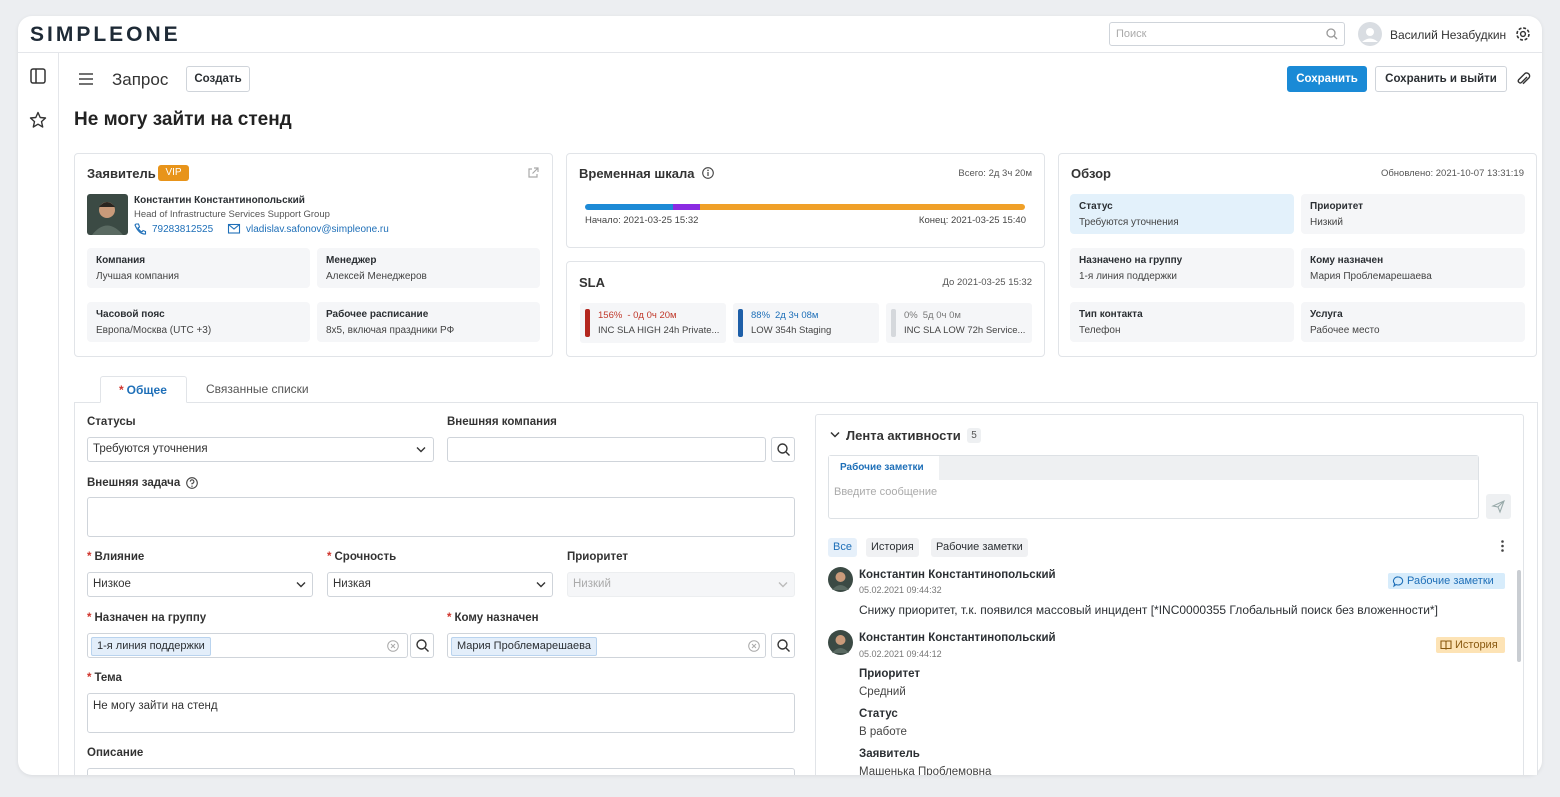 Image resolution: width=1560 pixels, height=797 pixels. What do you see at coordinates (1523, 34) in the screenshot?
I see `settings-icon` at bounding box center [1523, 34].